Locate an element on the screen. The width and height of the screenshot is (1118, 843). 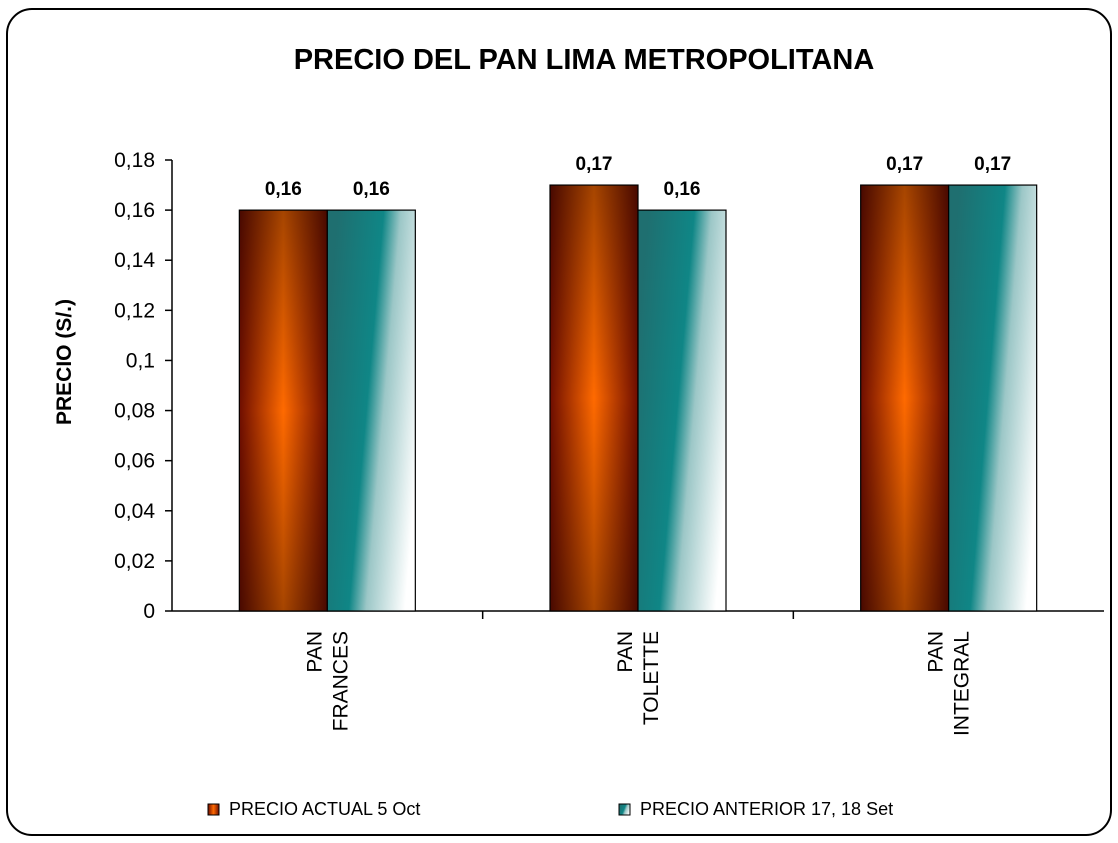
y-tick-label: 0,16 is located at coordinates (134, 210).